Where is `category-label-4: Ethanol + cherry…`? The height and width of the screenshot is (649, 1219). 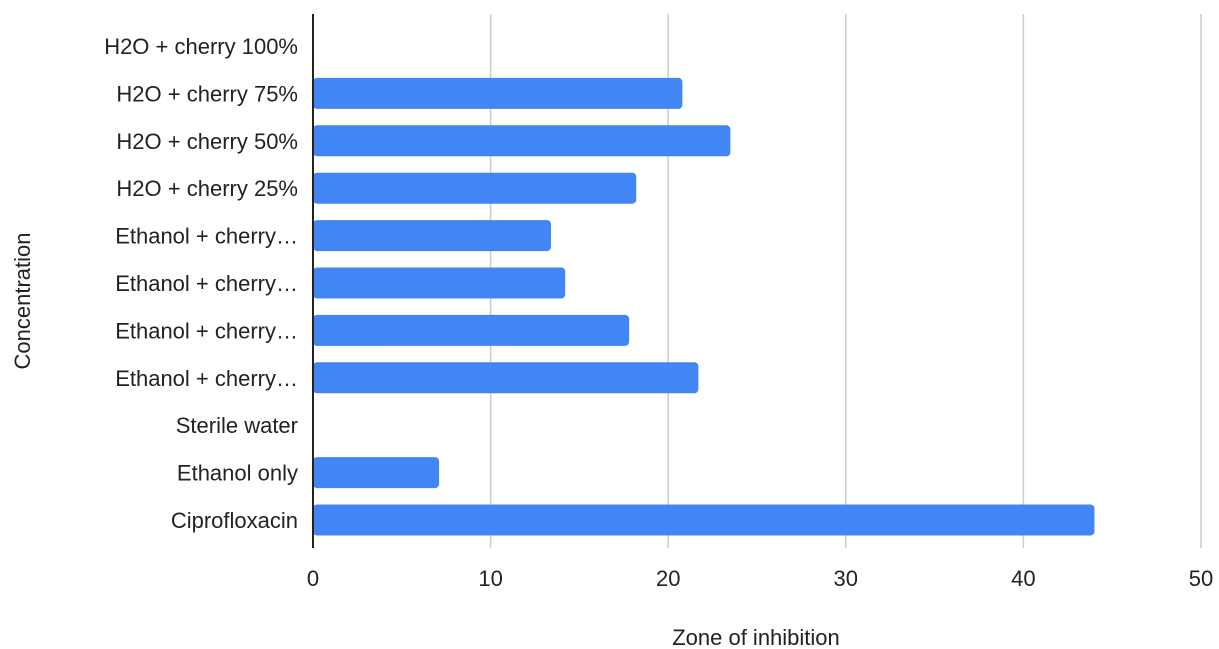 category-label-4: Ethanol + cherry… is located at coordinates (206, 236).